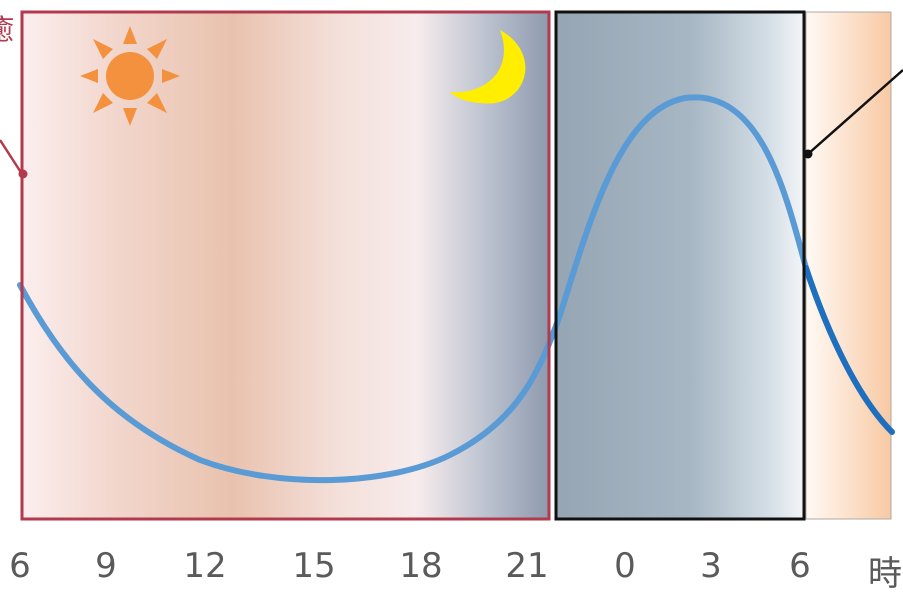  I want to click on x-tick-label: 9, so click(106, 566).